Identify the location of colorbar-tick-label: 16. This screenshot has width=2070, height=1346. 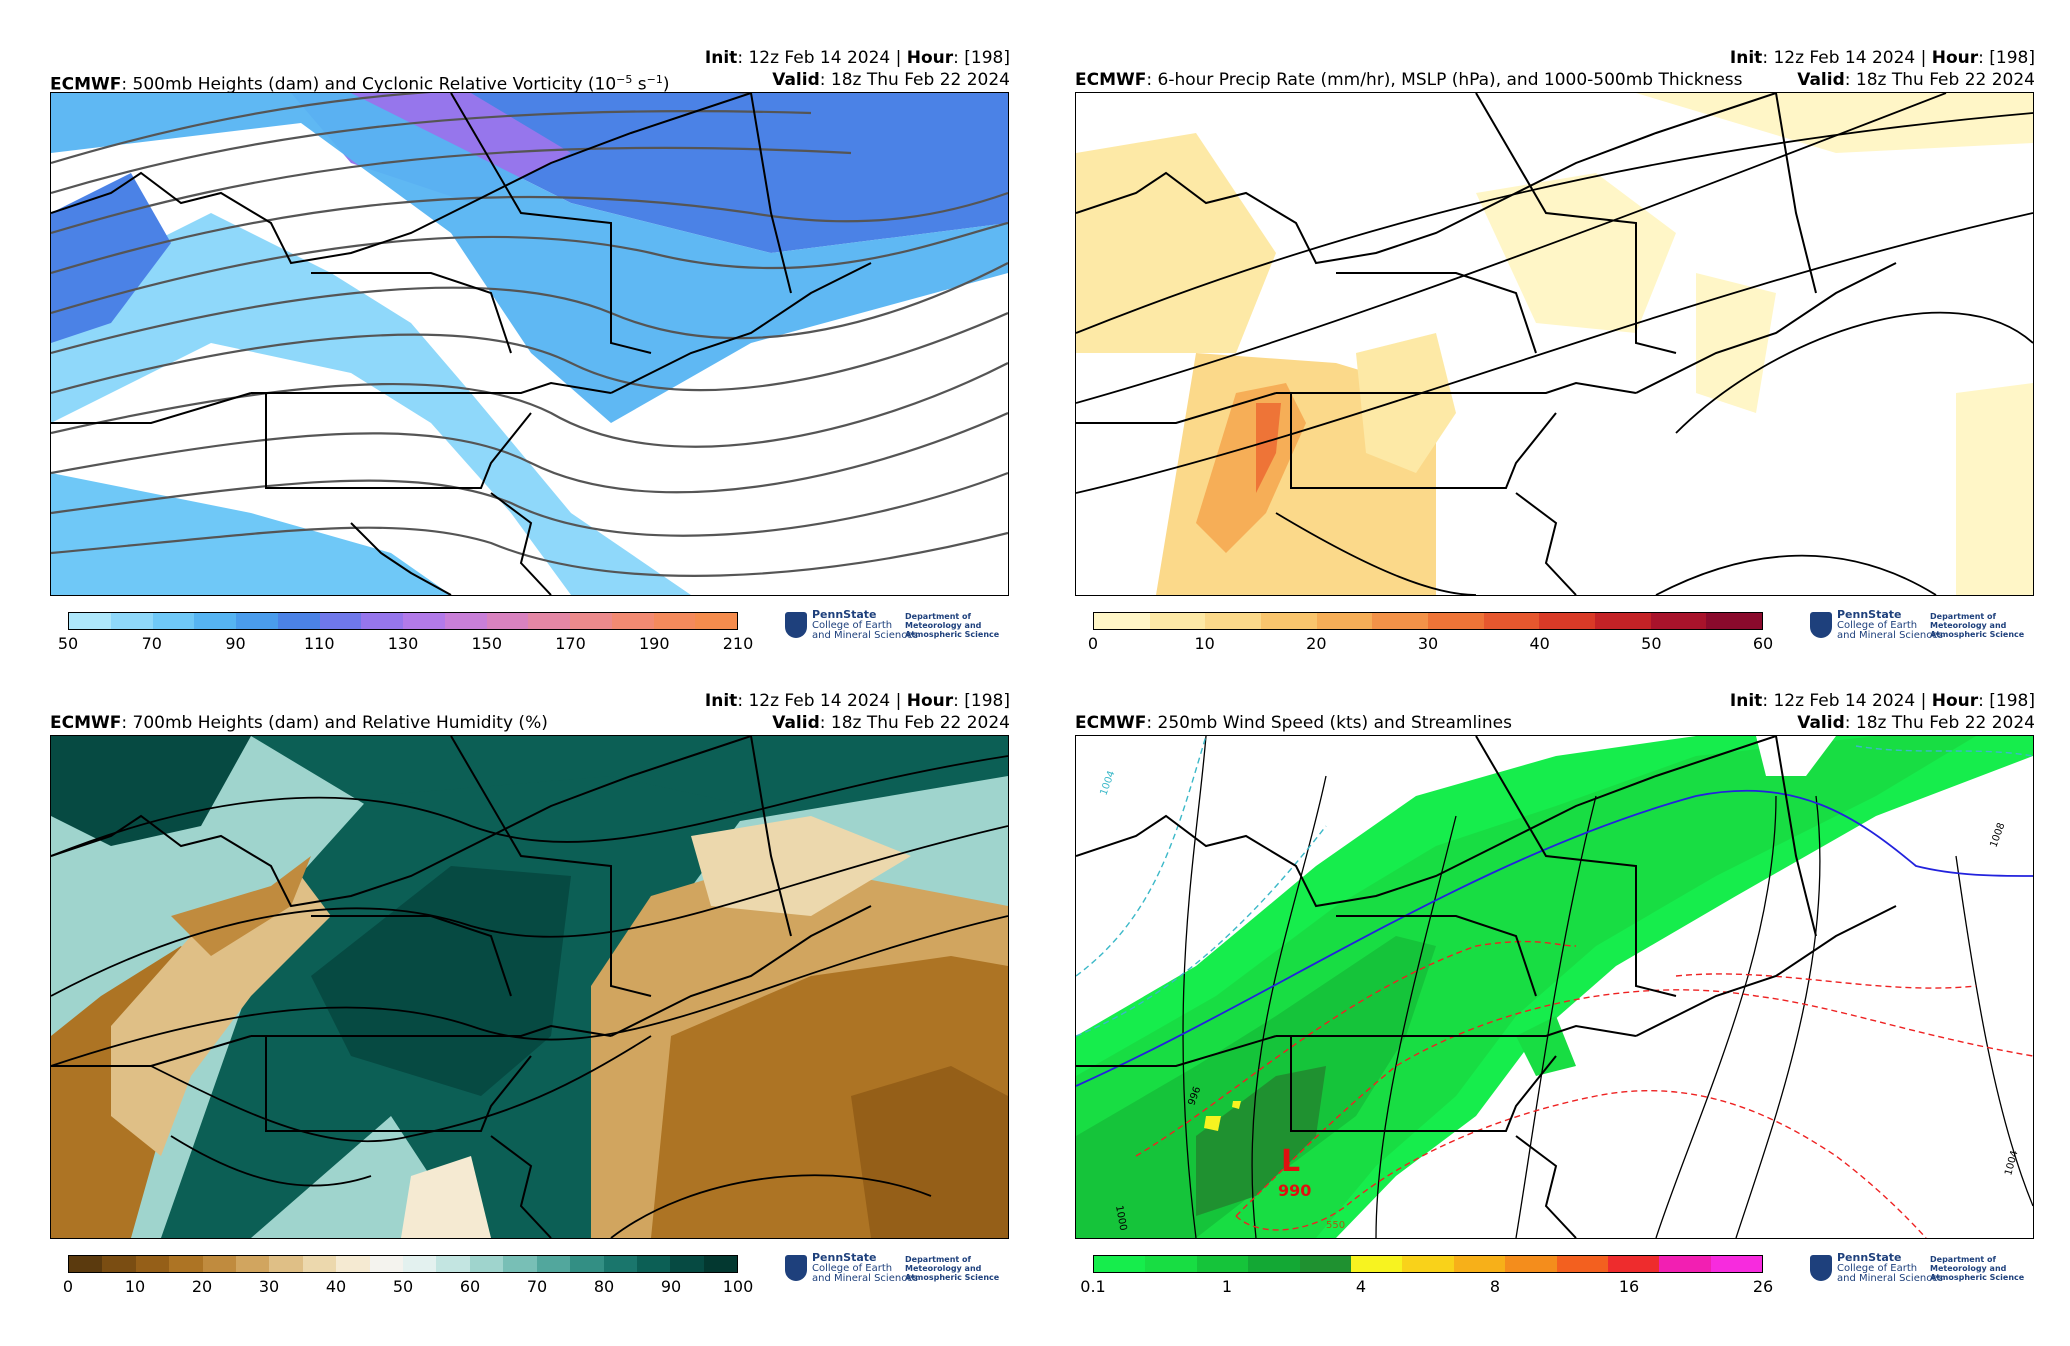
(1629, 1286).